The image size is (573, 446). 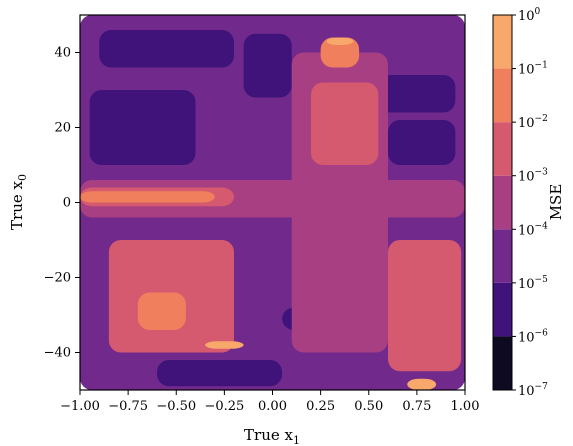 What do you see at coordinates (556, 202) in the screenshot?
I see `colorbar-label: MSE` at bounding box center [556, 202].